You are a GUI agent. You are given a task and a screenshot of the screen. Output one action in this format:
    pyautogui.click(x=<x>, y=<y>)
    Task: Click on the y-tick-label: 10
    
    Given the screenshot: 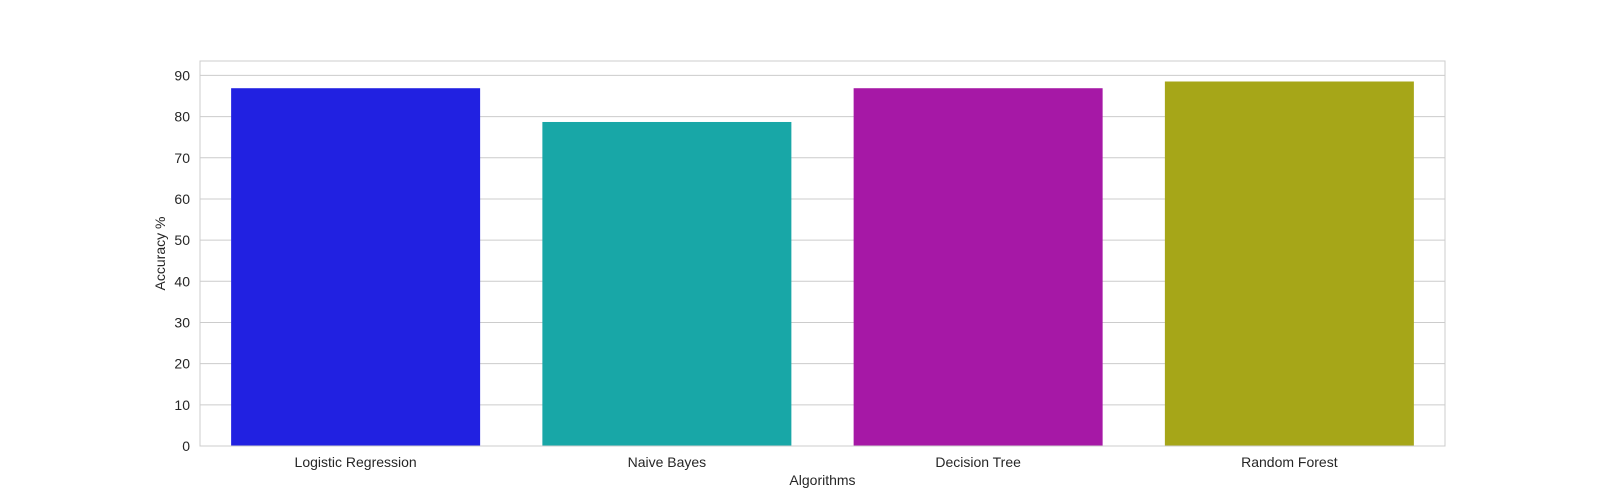 What is the action you would take?
    pyautogui.click(x=182, y=405)
    